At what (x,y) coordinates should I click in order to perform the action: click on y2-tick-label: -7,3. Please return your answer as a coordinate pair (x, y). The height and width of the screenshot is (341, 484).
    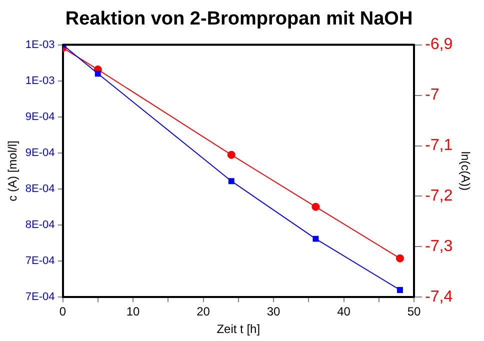
    Looking at the image, I should click on (439, 247).